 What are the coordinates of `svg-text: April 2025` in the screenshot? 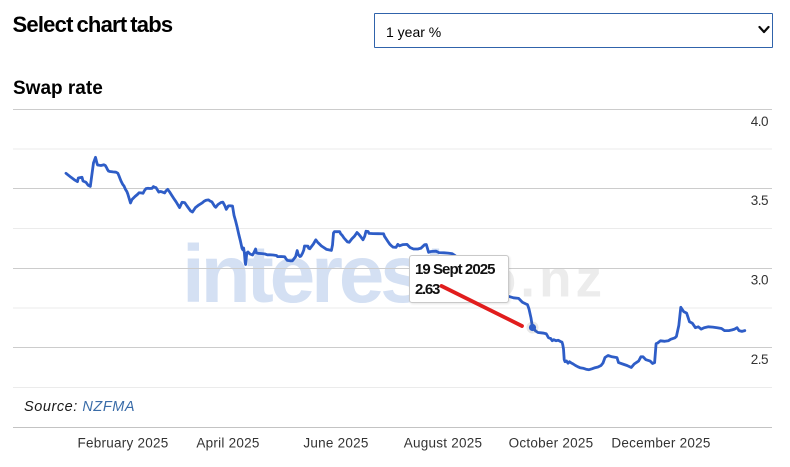 It's located at (227, 443).